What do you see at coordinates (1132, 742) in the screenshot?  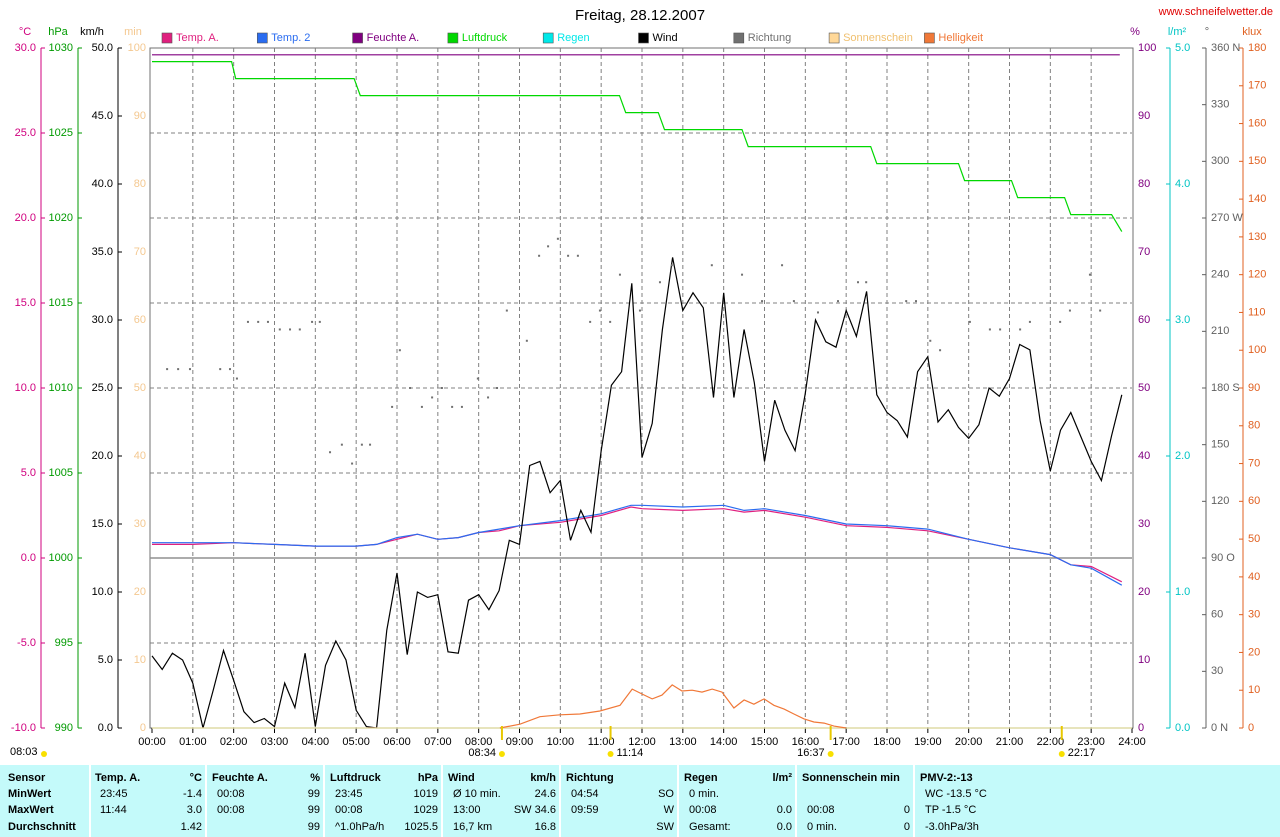 I see `x-tick-label: 24:00` at bounding box center [1132, 742].